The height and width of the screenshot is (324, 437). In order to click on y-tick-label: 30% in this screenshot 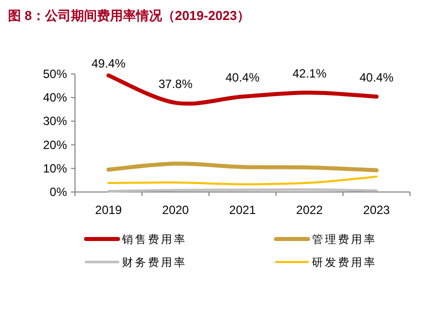, I will do `click(55, 121)`.